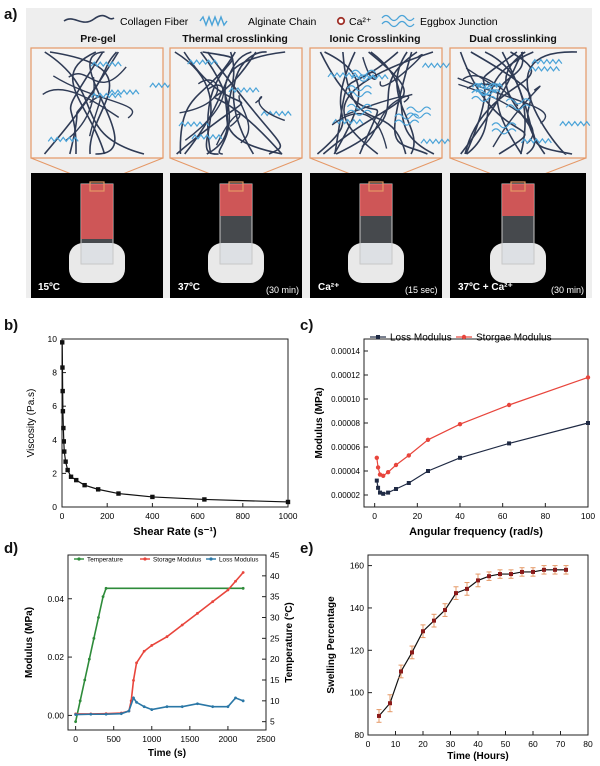 The image size is (600, 766). Describe the element at coordinates (518, 200) in the screenshot. I see `gel-red` at that location.